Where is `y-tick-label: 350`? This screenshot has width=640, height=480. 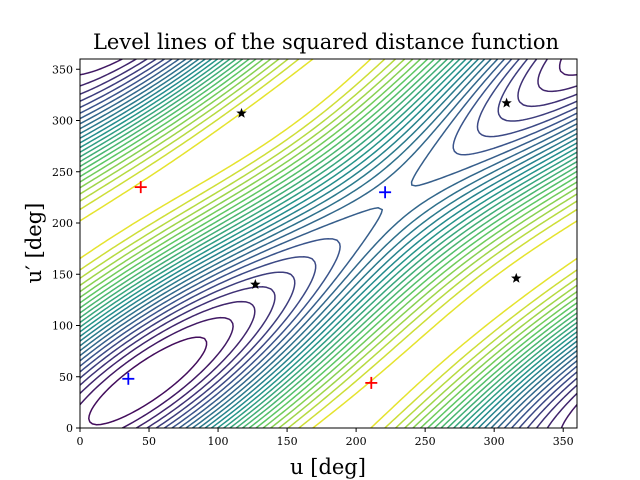
y-tick-label: 350 is located at coordinates (62, 69).